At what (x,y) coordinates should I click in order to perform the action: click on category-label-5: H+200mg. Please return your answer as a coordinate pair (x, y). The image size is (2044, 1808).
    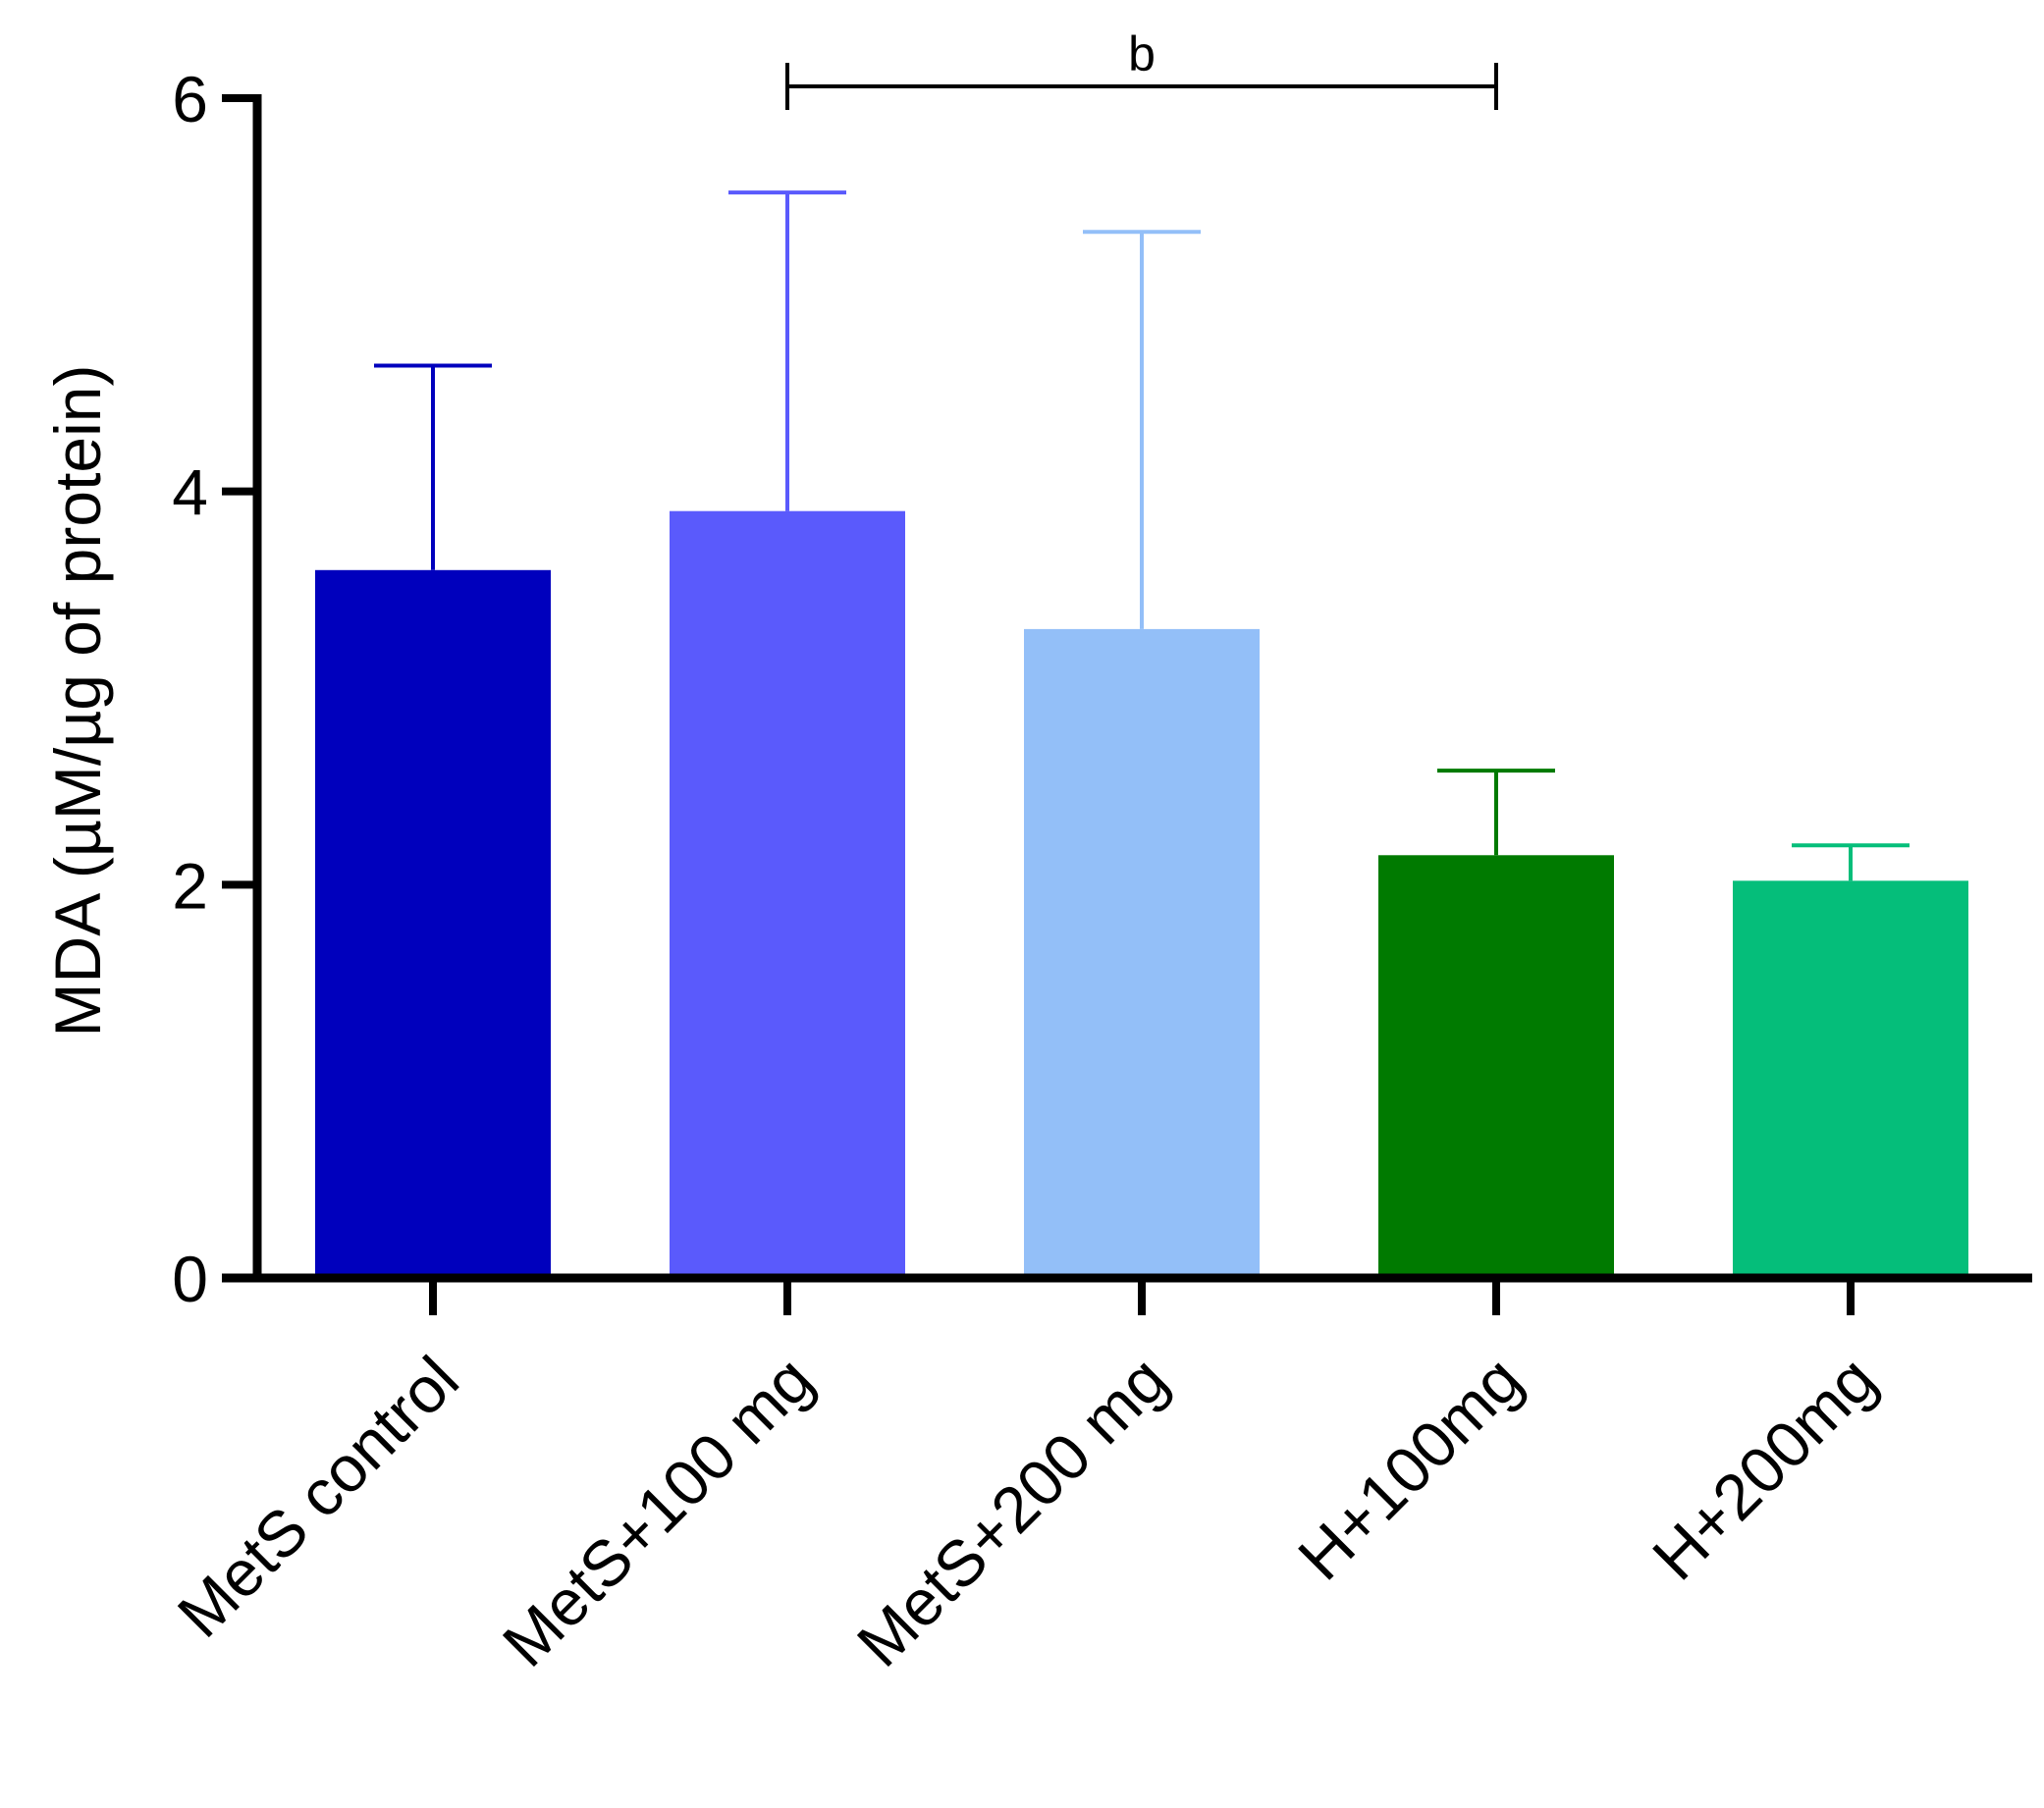
    Looking at the image, I should click on (1764, 1468).